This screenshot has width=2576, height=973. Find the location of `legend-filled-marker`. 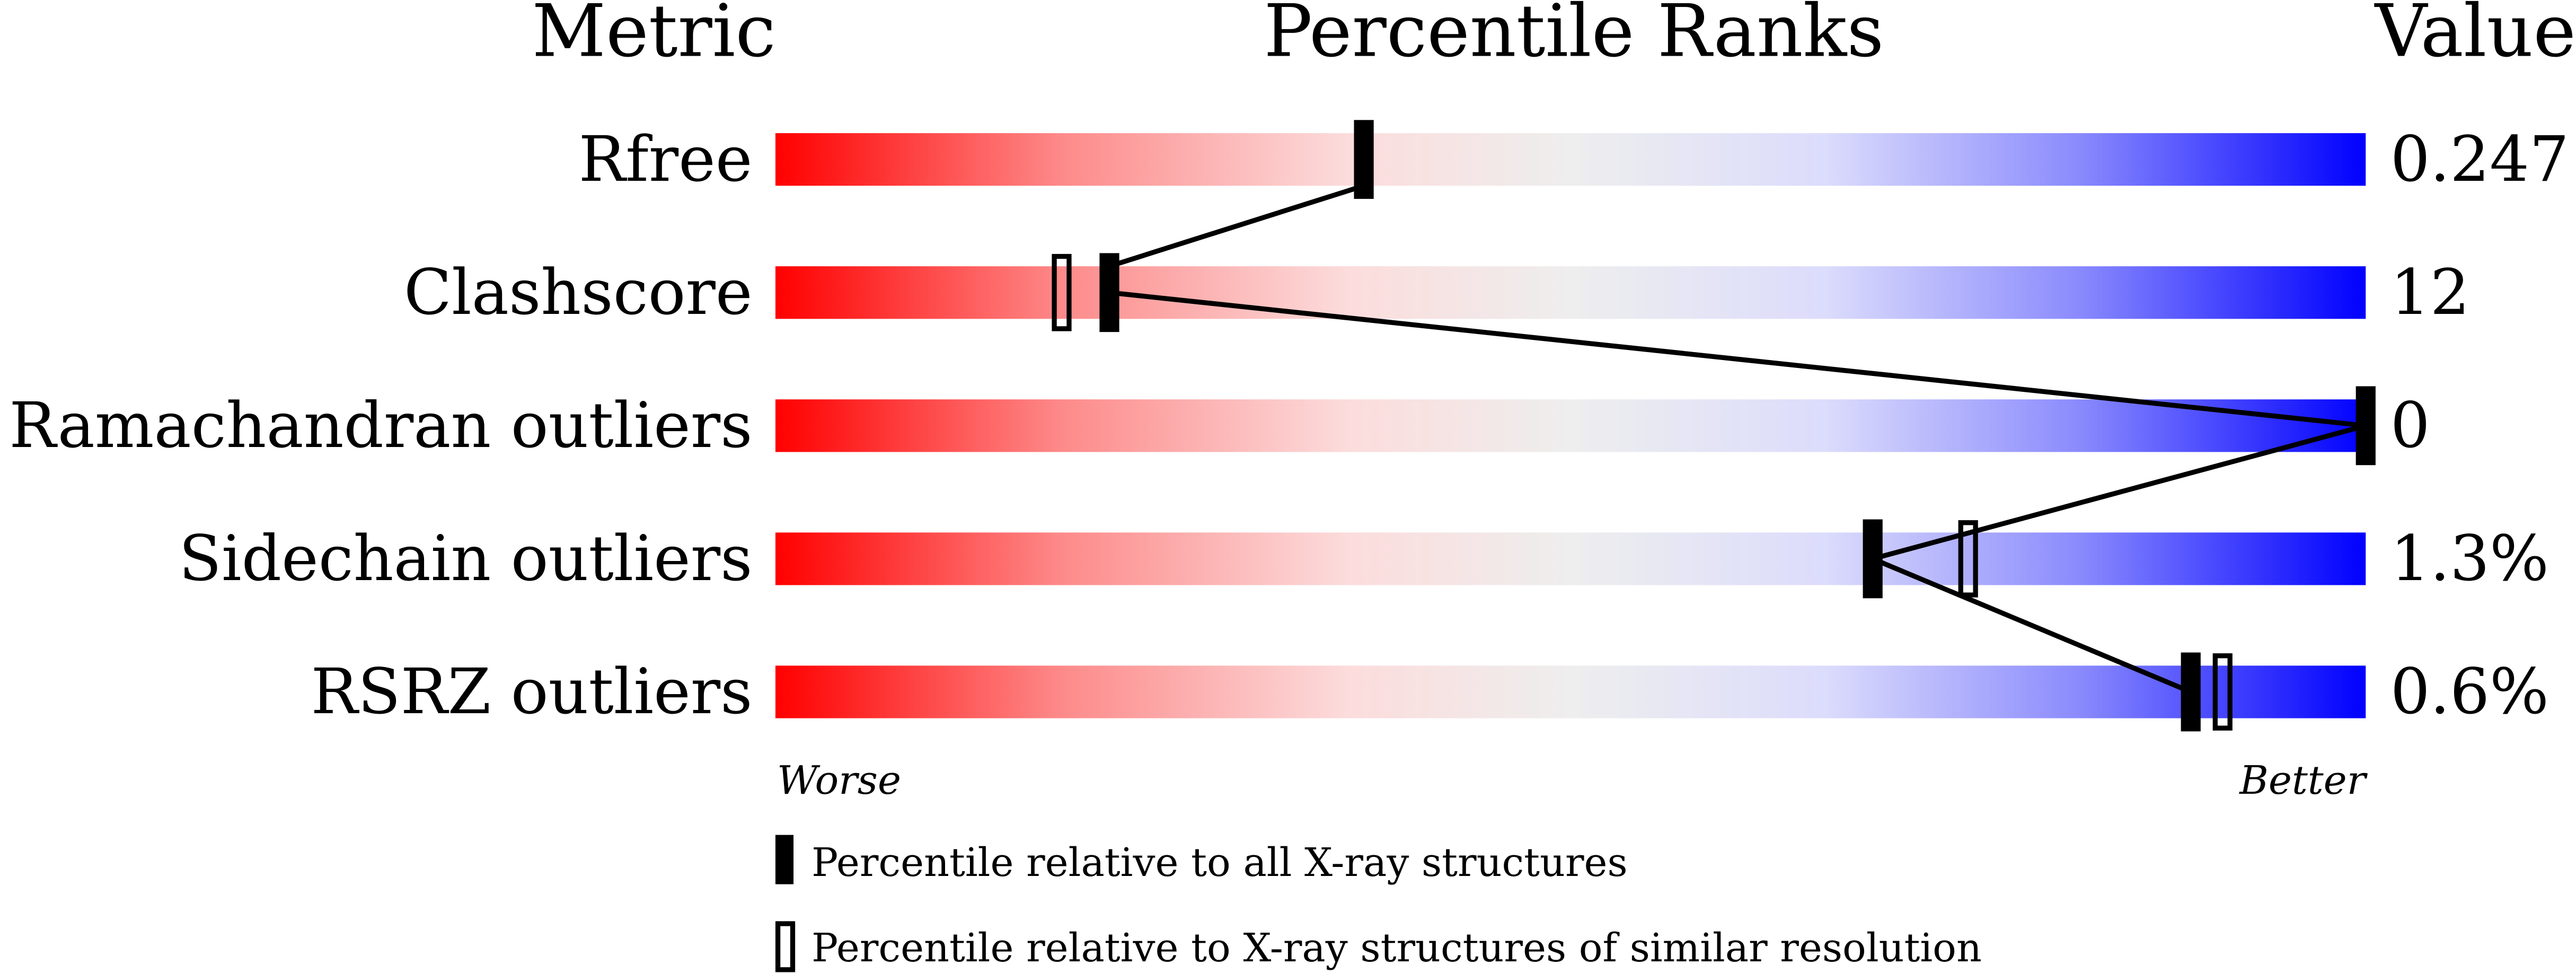

legend-filled-marker is located at coordinates (784, 859).